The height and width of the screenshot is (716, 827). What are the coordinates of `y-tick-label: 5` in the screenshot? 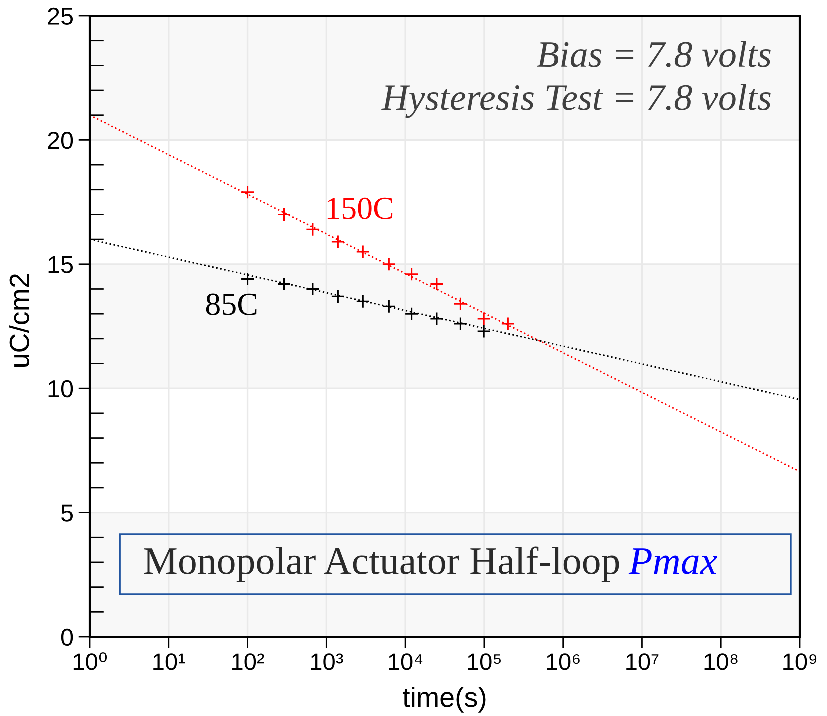 It's located at (67, 513).